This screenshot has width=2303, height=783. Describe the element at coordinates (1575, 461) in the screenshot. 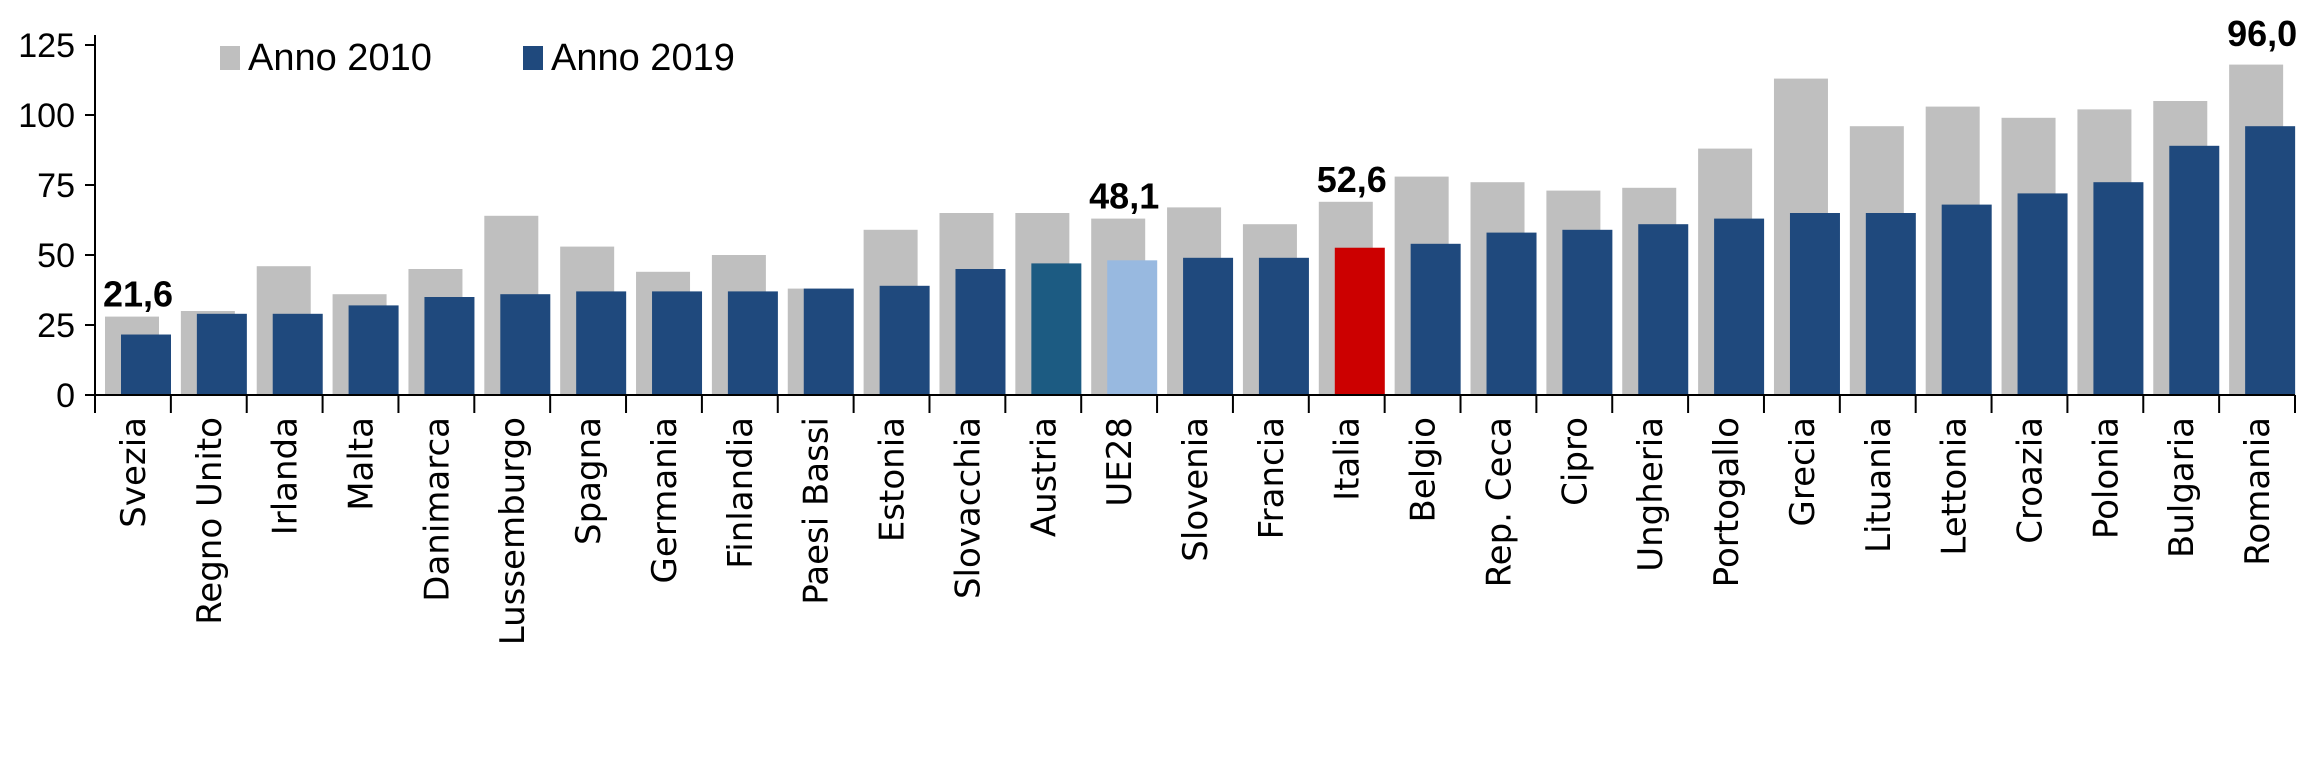

I see `x-category-label: Cipro` at that location.